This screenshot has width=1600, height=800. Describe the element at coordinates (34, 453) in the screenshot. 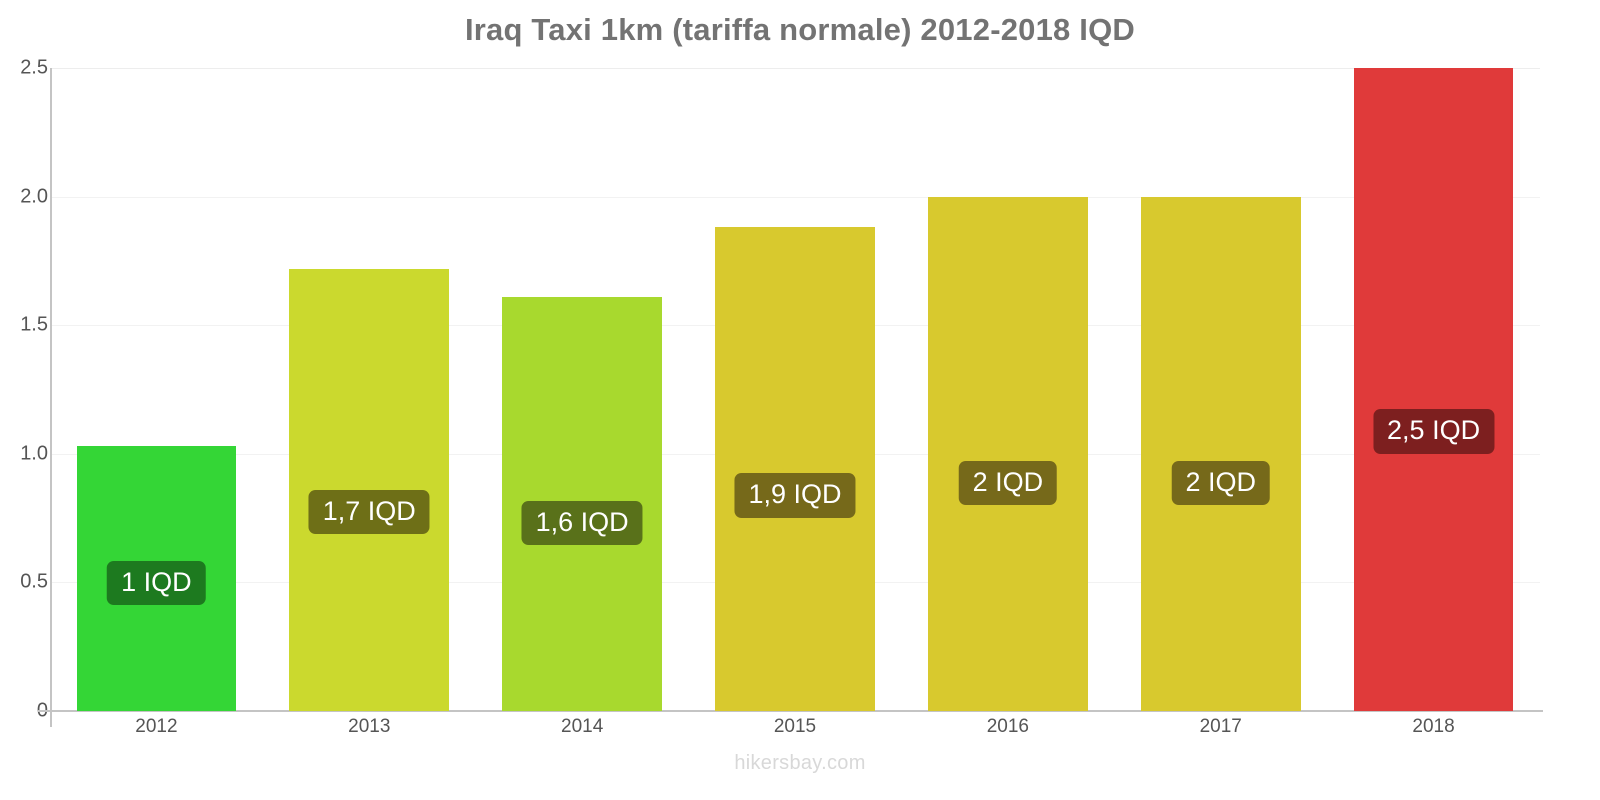

I see `y-axis-tick-label: 1.0` at that location.